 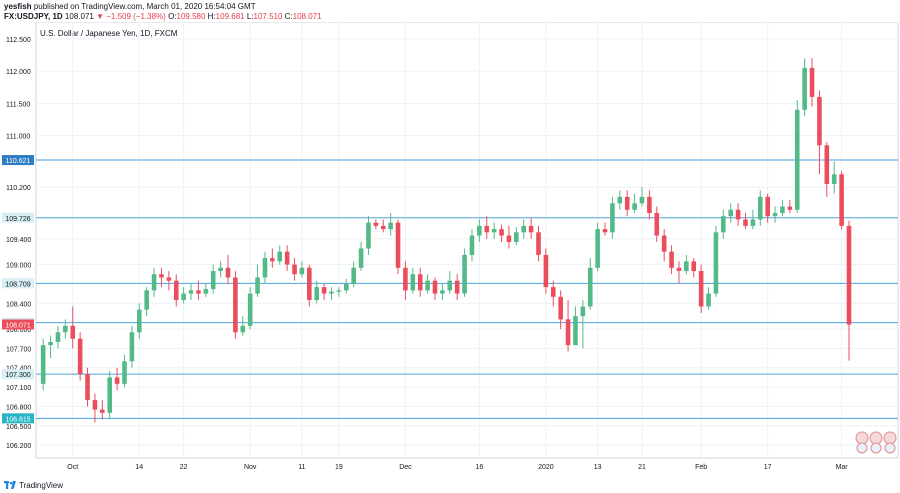 What do you see at coordinates (339, 467) in the screenshot?
I see `x-tick-label: 19` at bounding box center [339, 467].